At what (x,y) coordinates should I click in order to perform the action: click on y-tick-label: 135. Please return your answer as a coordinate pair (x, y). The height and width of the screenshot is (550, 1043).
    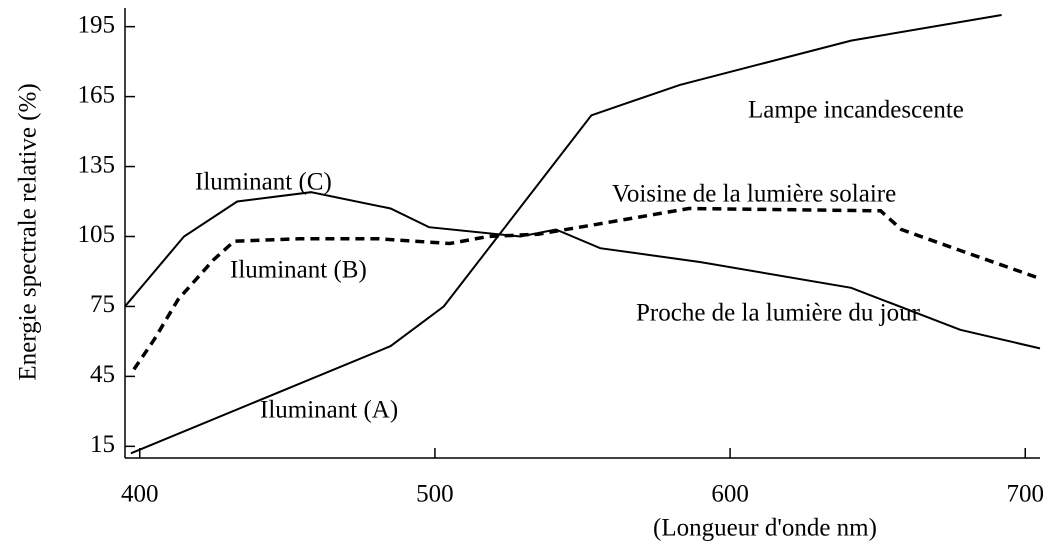
    Looking at the image, I should click on (97, 164).